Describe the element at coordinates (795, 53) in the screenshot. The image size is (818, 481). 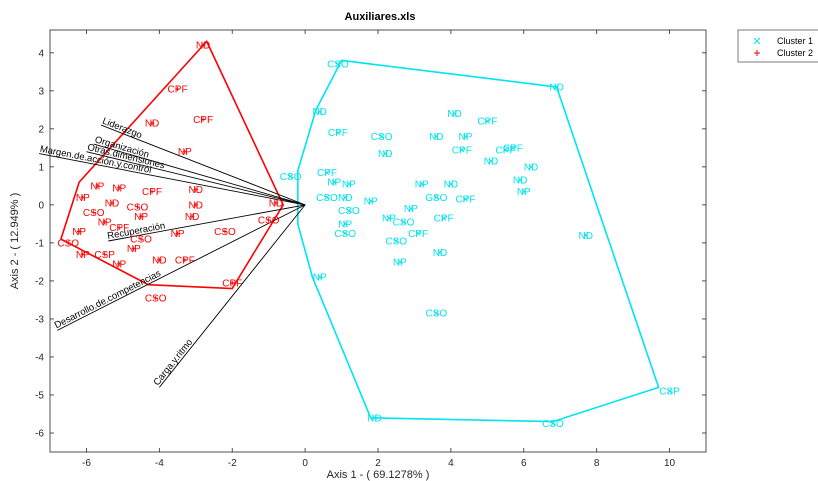
I see `legend-label-cluster-2: Cluster 2` at that location.